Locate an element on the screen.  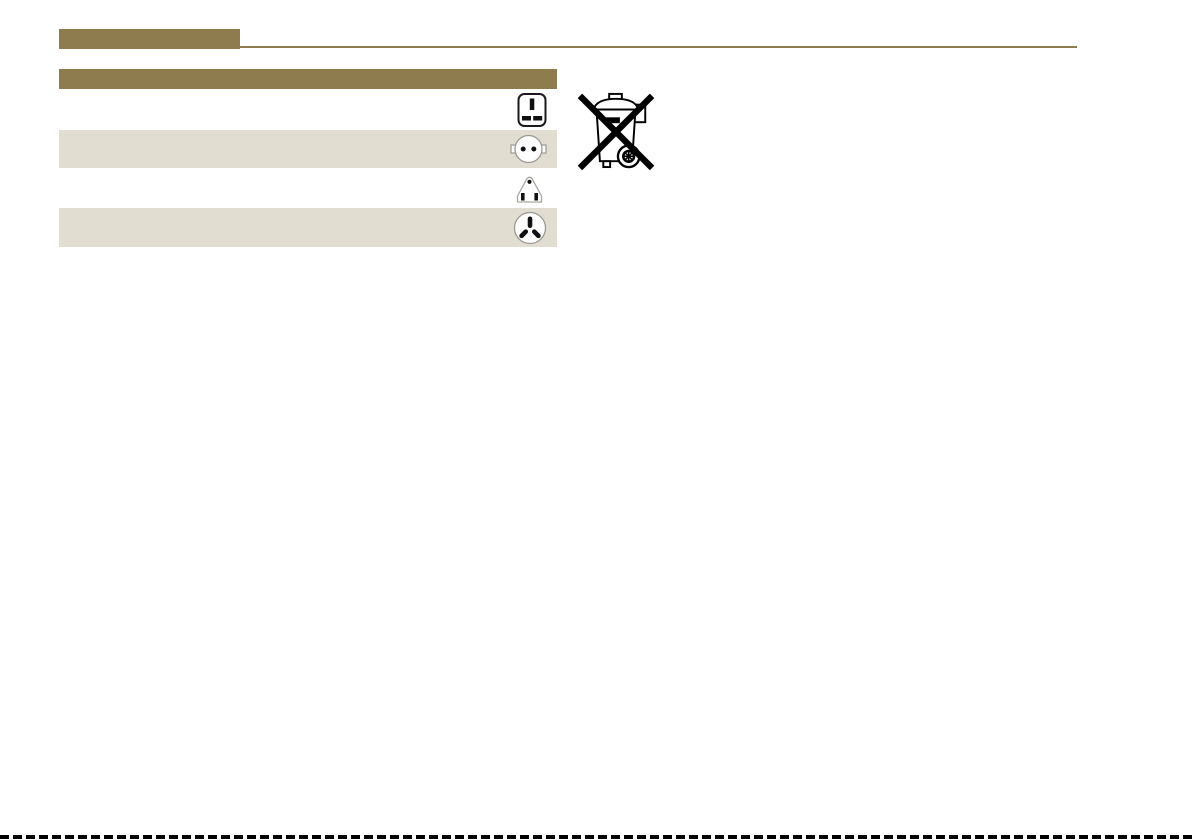
weee-crossed-out-wheeled-bin-icon is located at coordinates (616, 130).